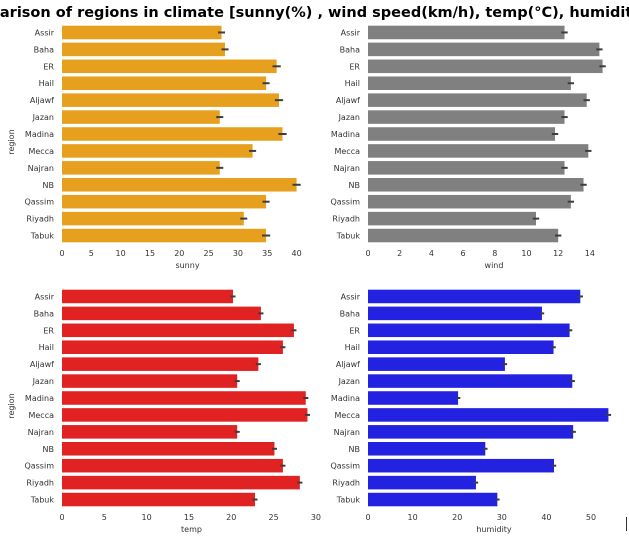 This screenshot has height=536, width=629. Describe the element at coordinates (61, 253) in the screenshot. I see `sunny-x-tick-label: 0` at that location.